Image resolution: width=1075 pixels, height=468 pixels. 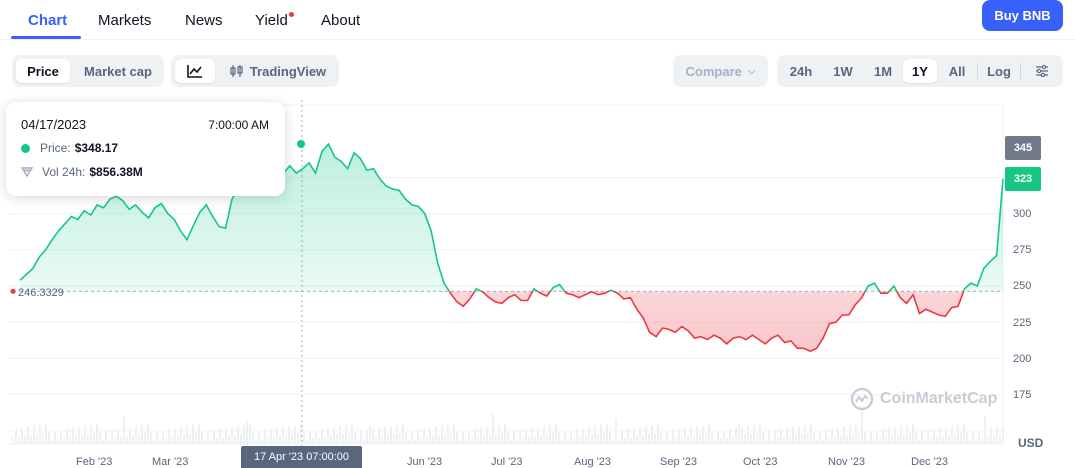 What do you see at coordinates (43, 71) in the screenshot?
I see `price-toggle: Price` at bounding box center [43, 71].